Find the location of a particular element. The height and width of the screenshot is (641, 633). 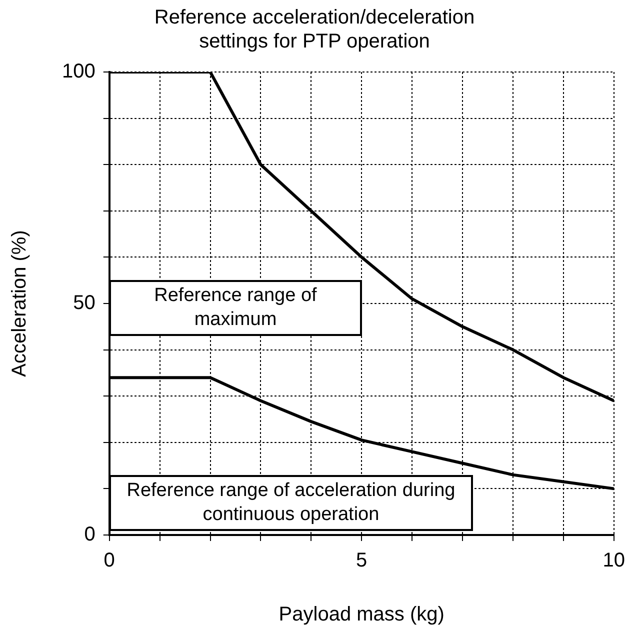

y-axis-title: Acceleration (%) is located at coordinates (19, 303).